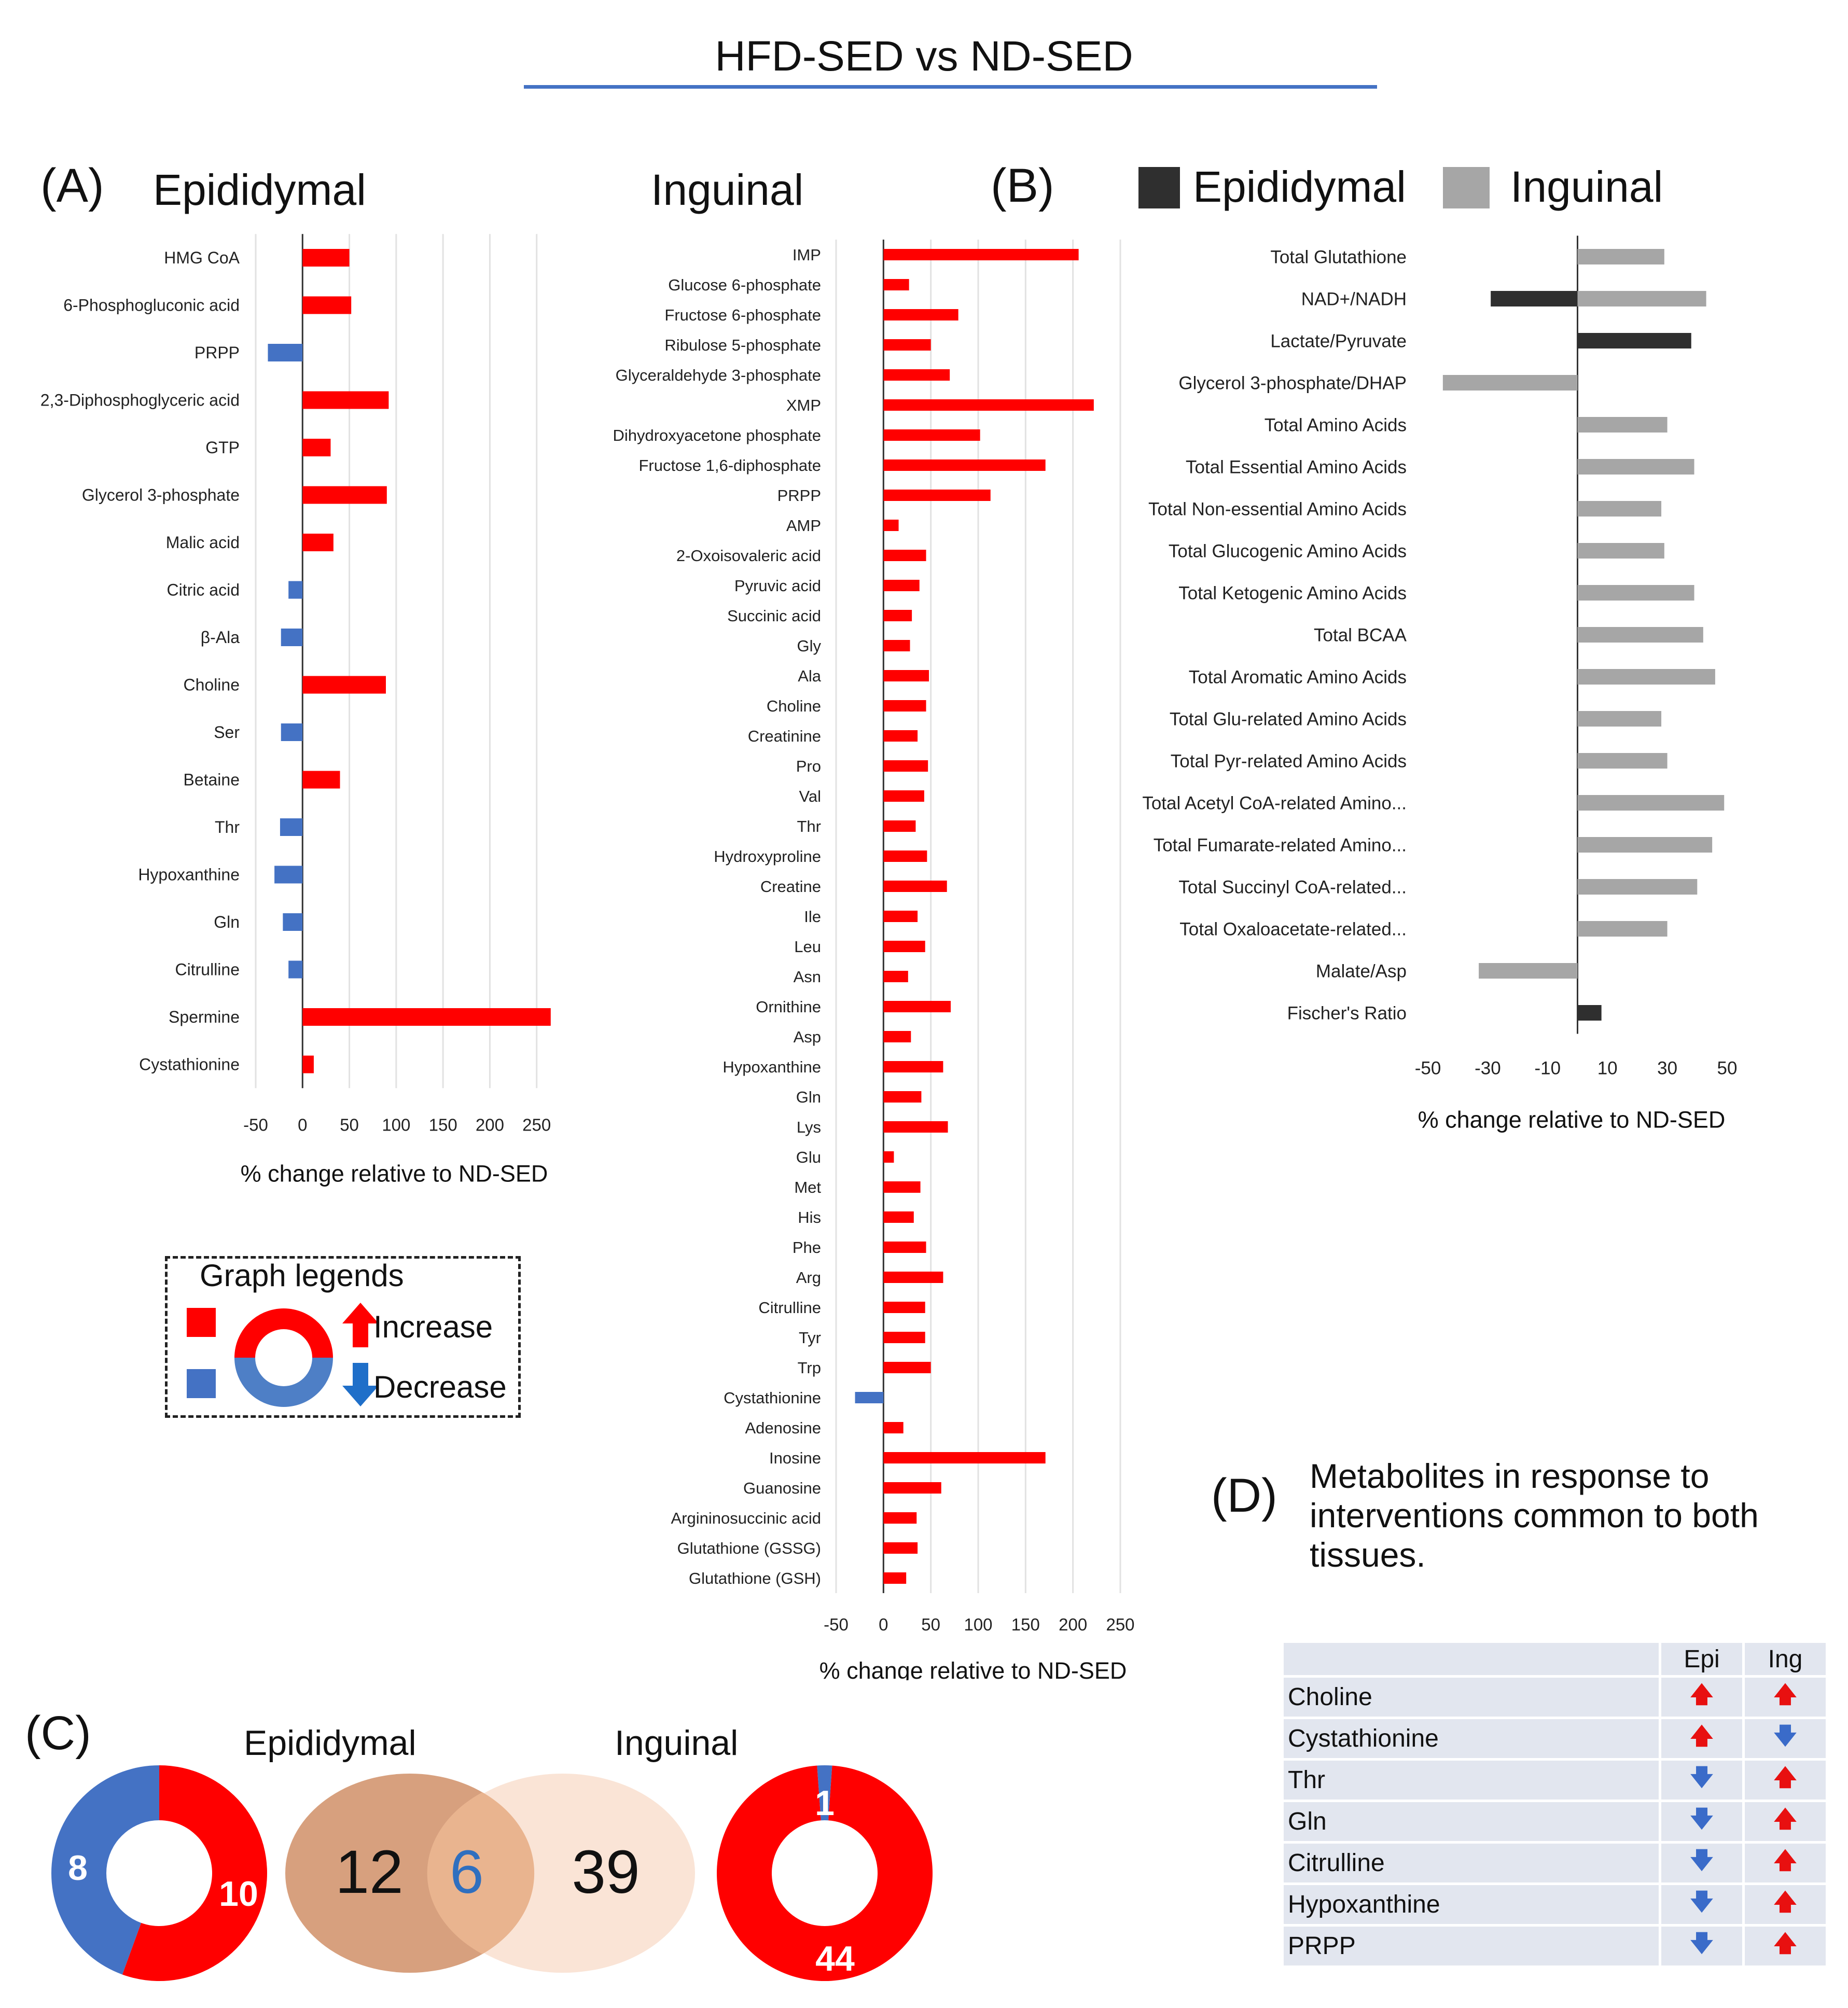  What do you see at coordinates (807, 255) in the screenshot?
I see `category-label: IMP` at bounding box center [807, 255].